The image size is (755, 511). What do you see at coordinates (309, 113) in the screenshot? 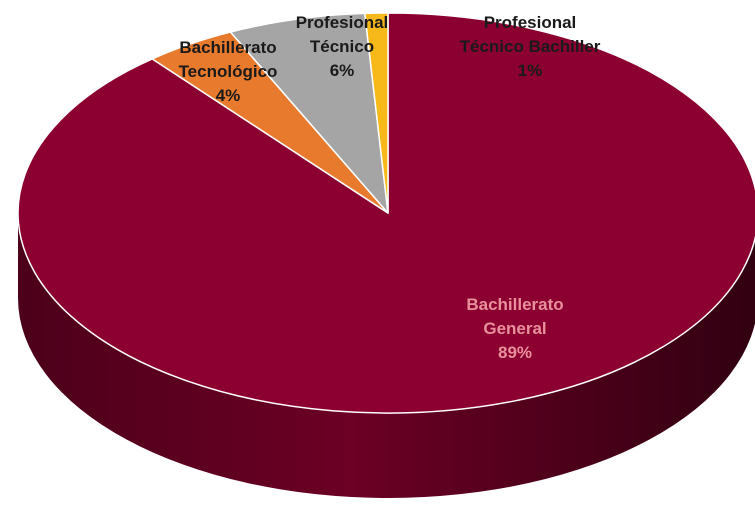
I see `pie-slice-profesional-t-cnico` at bounding box center [309, 113].